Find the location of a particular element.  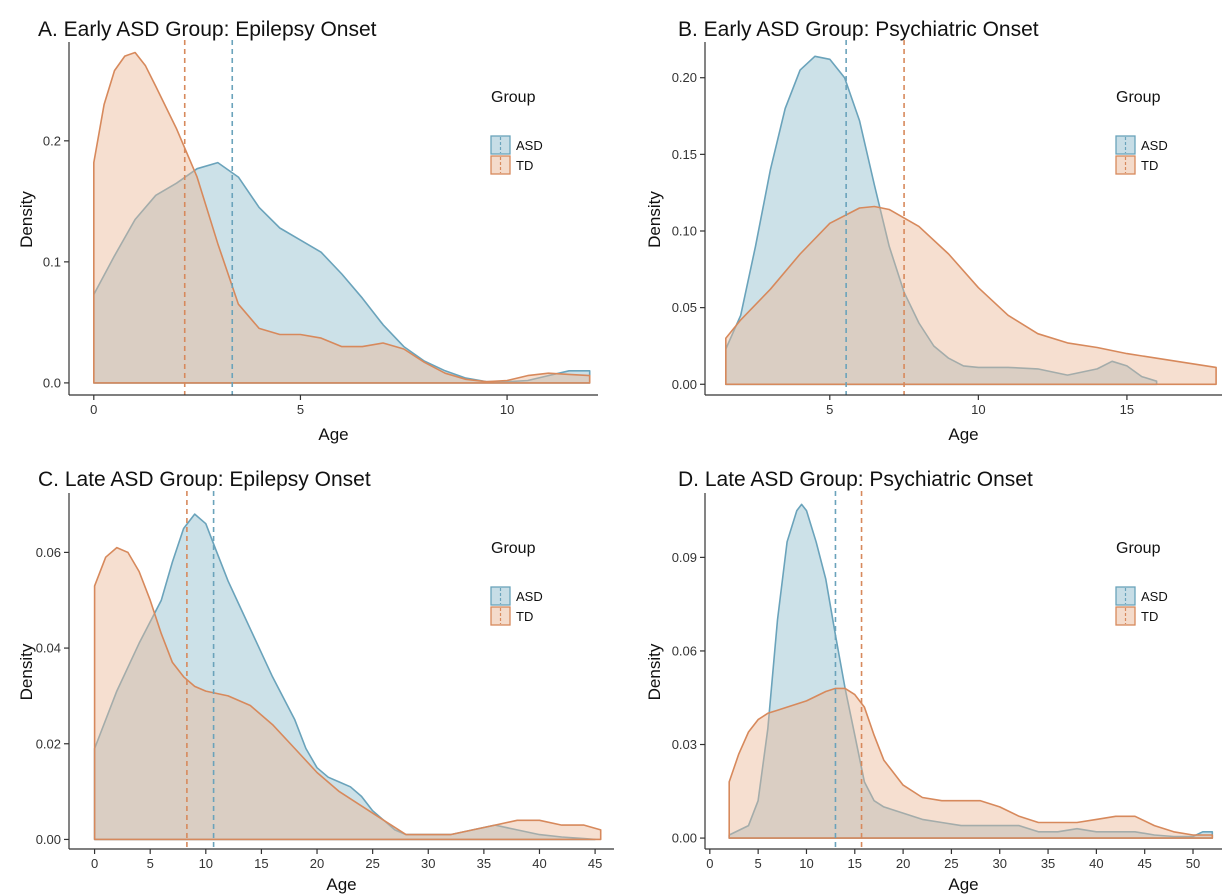

y-tick-label: 0.2 is located at coordinates (52, 140).